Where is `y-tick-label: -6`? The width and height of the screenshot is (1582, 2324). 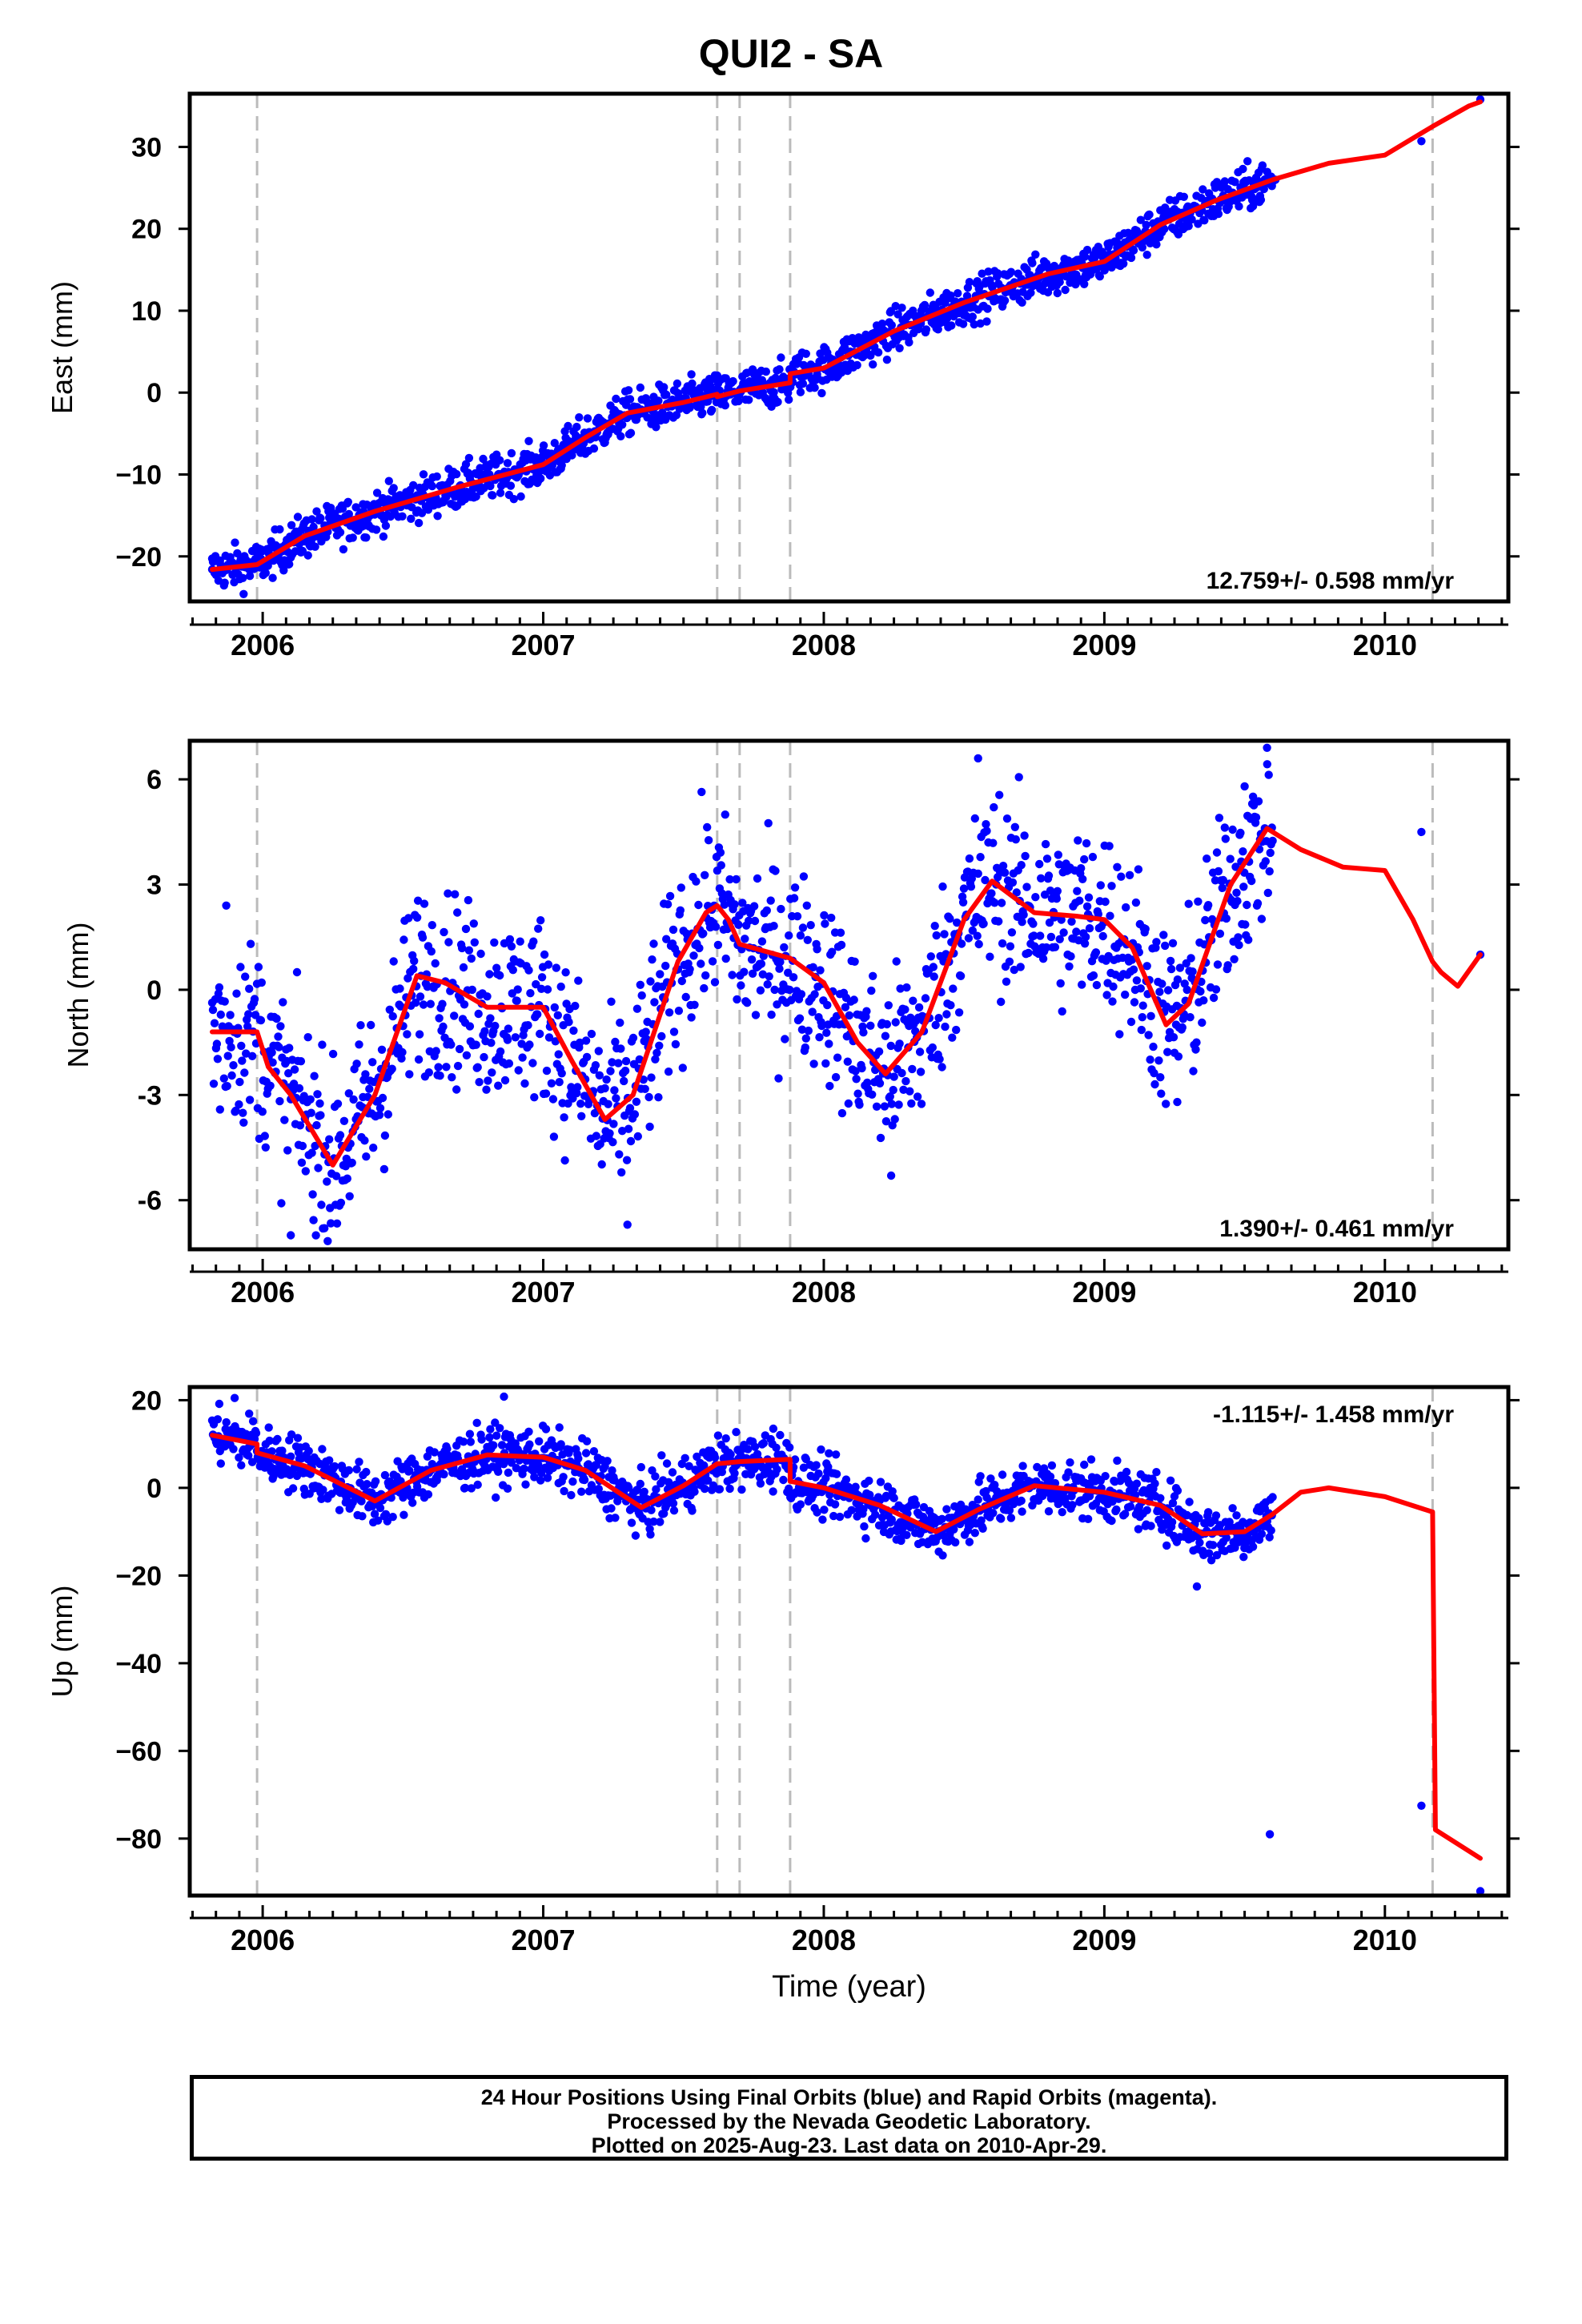 y-tick-label: -6 is located at coordinates (150, 1201).